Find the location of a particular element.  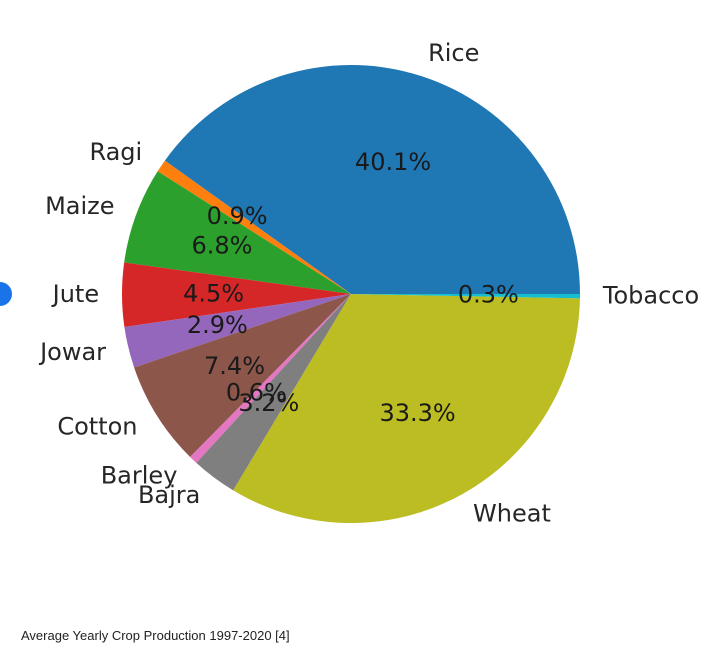

pie-slice-ragi is located at coordinates (254, 227).